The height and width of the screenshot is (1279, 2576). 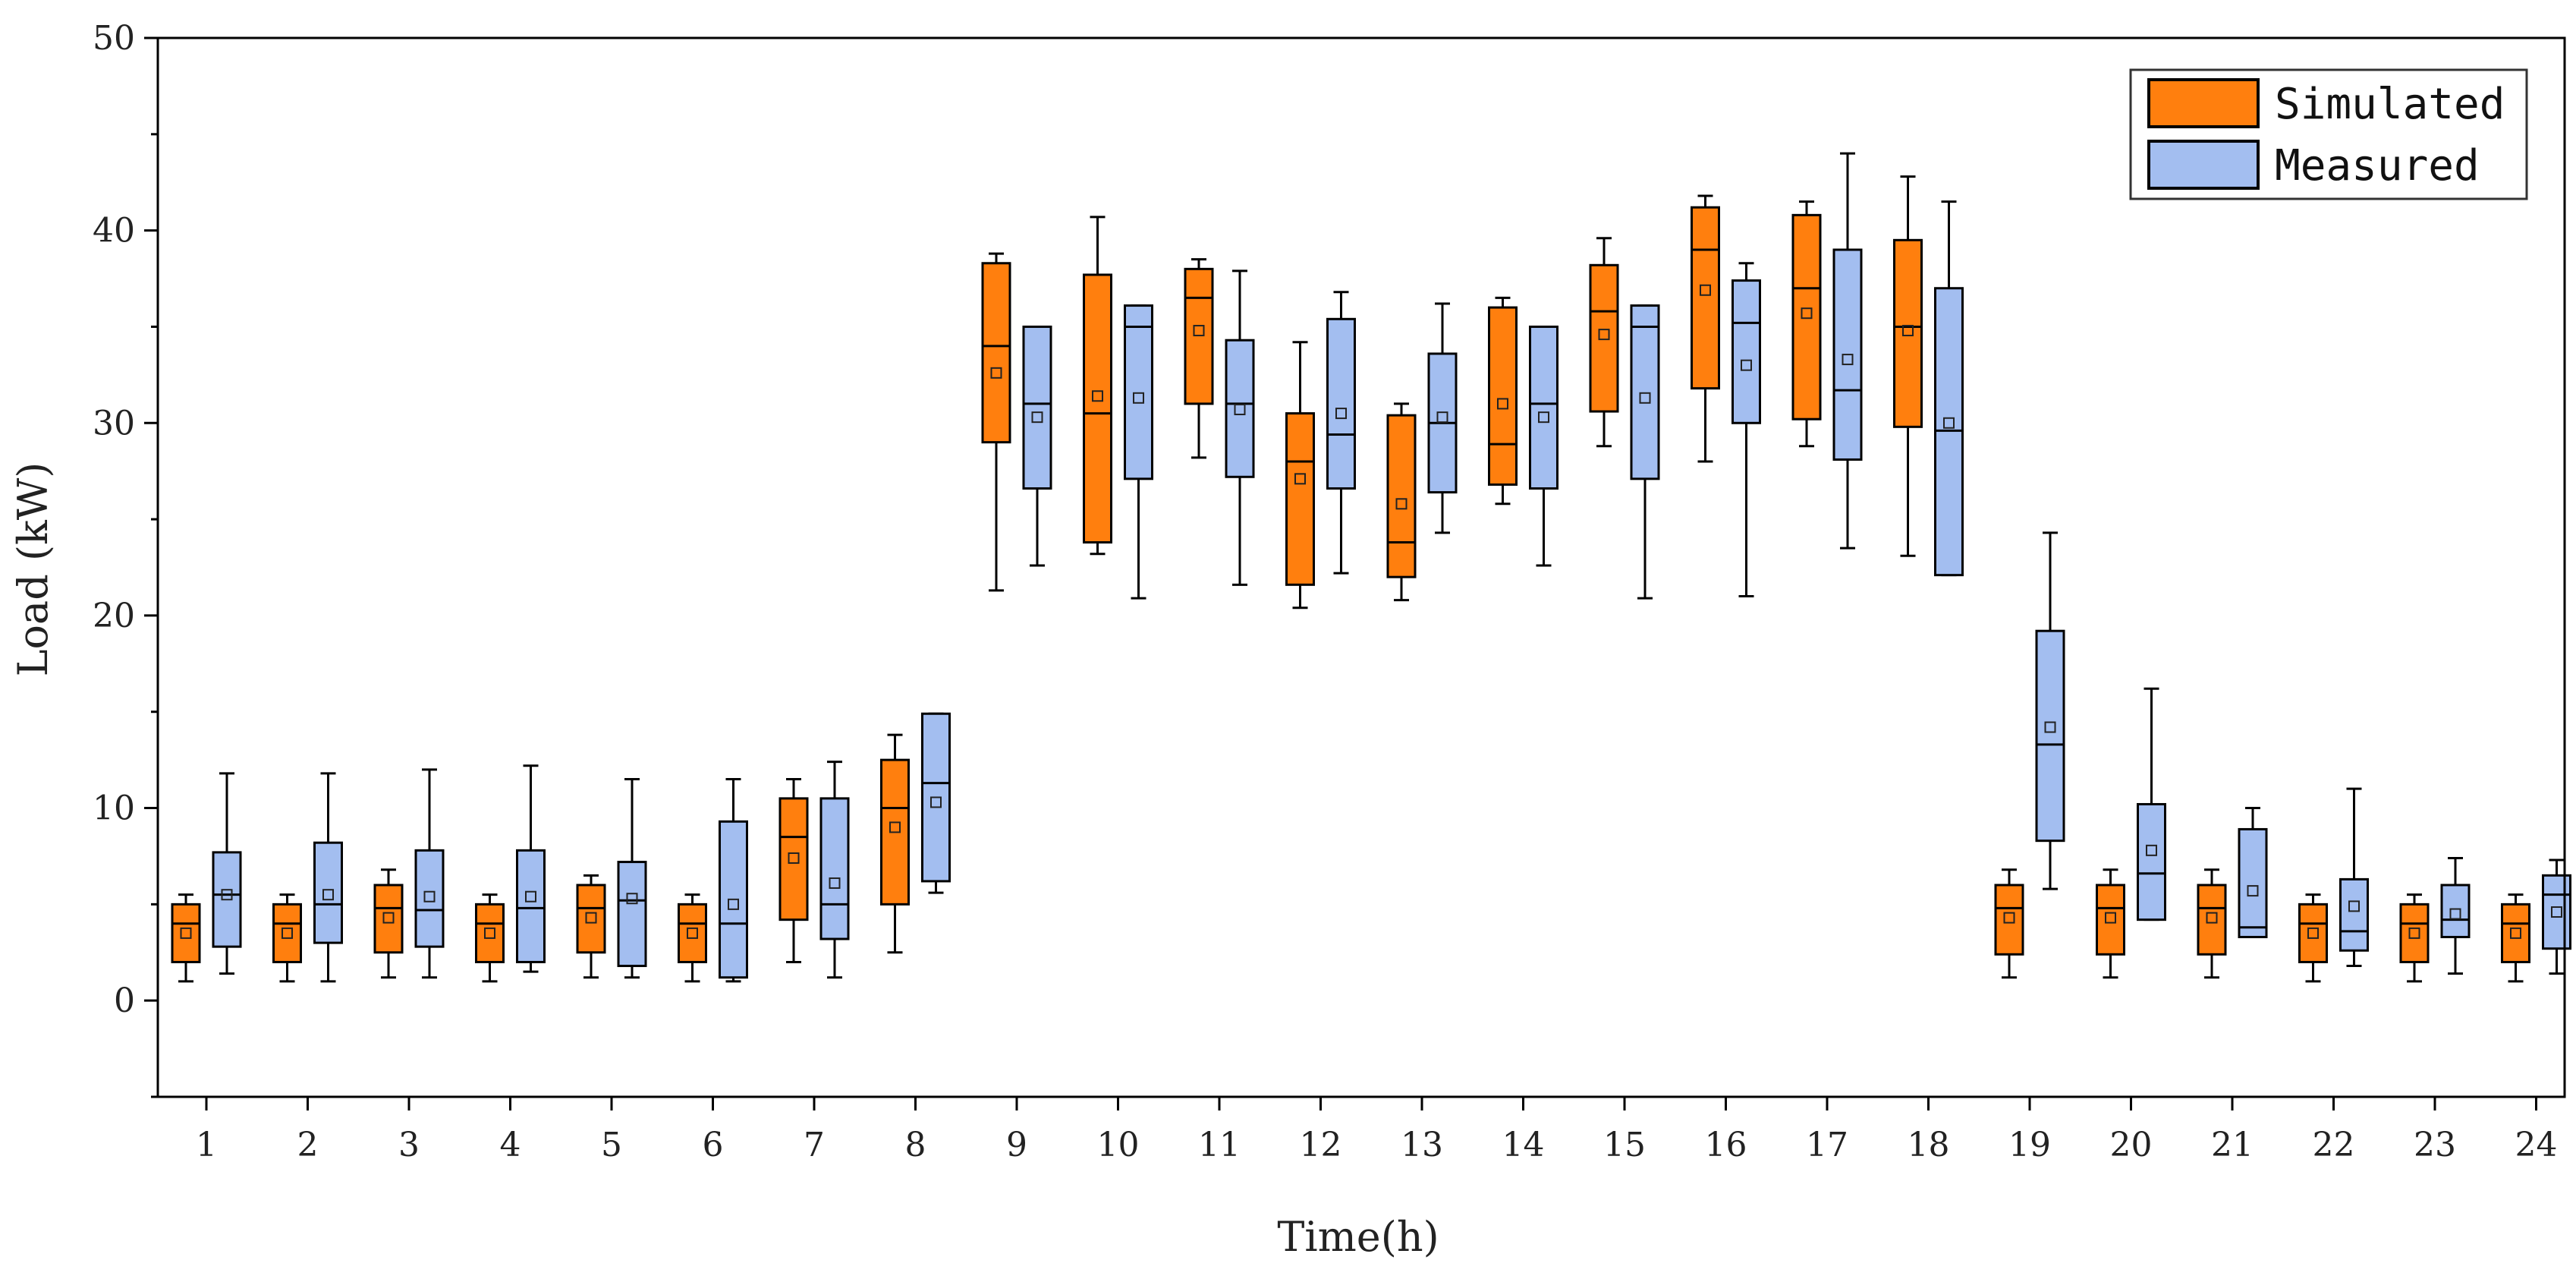 I want to click on y-tick-label: 40, so click(x=114, y=231).